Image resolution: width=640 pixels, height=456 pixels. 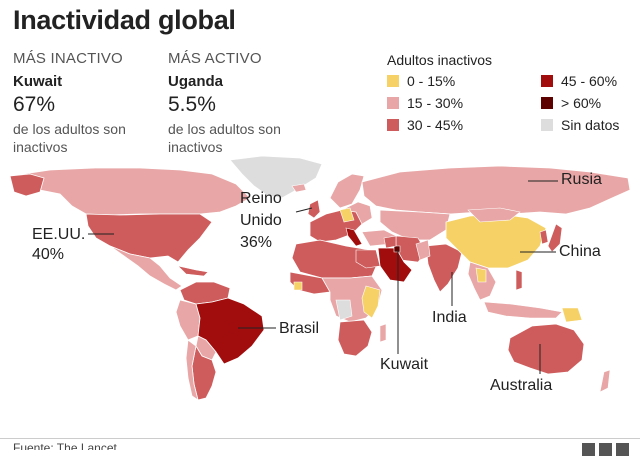 What do you see at coordinates (581, 179) in the screenshot?
I see `russia-label: Rusia` at bounding box center [581, 179].